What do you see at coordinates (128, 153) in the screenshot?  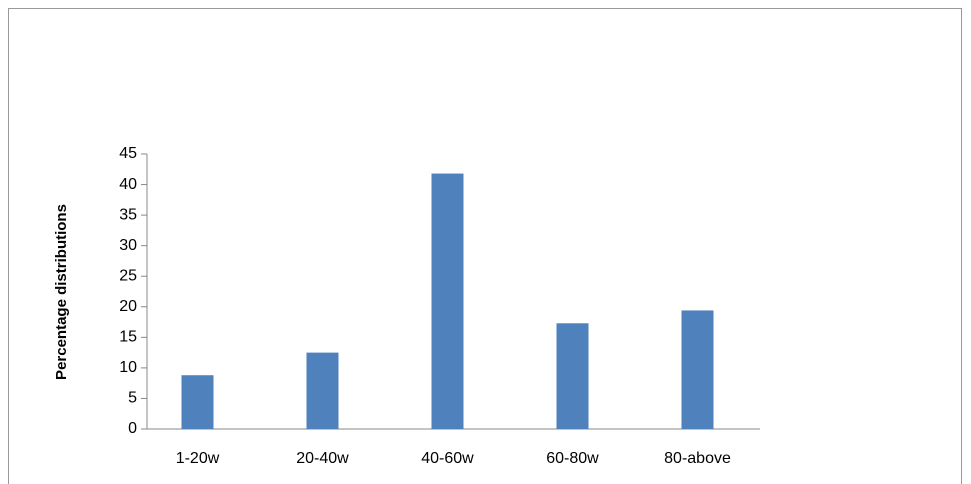 I see `y-tick-label: 45` at bounding box center [128, 153].